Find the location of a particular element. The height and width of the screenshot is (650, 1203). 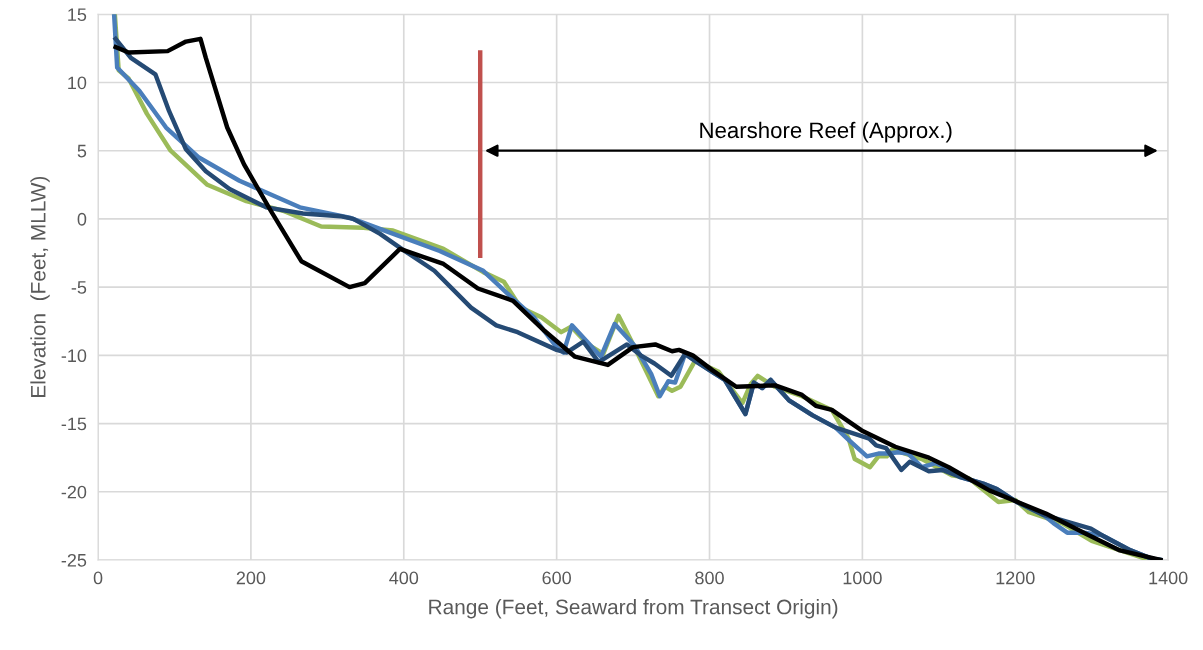

x-tick-label: 1400 is located at coordinates (1168, 578).